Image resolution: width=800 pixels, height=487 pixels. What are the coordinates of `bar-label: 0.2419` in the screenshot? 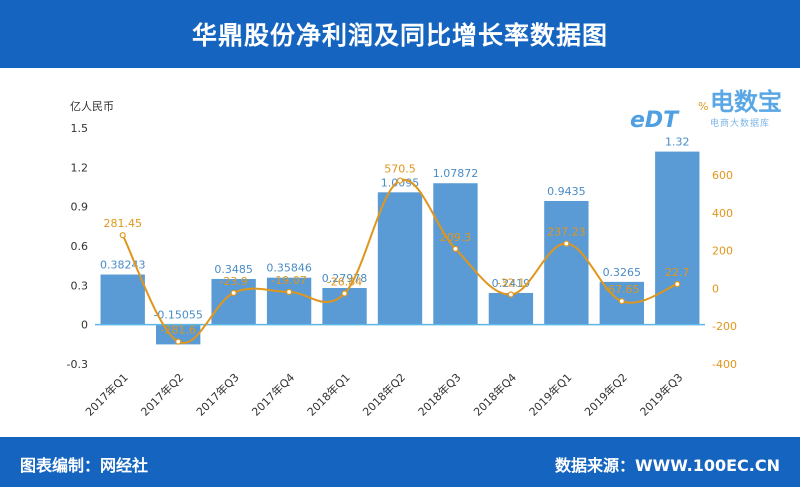 It's located at (511, 283).